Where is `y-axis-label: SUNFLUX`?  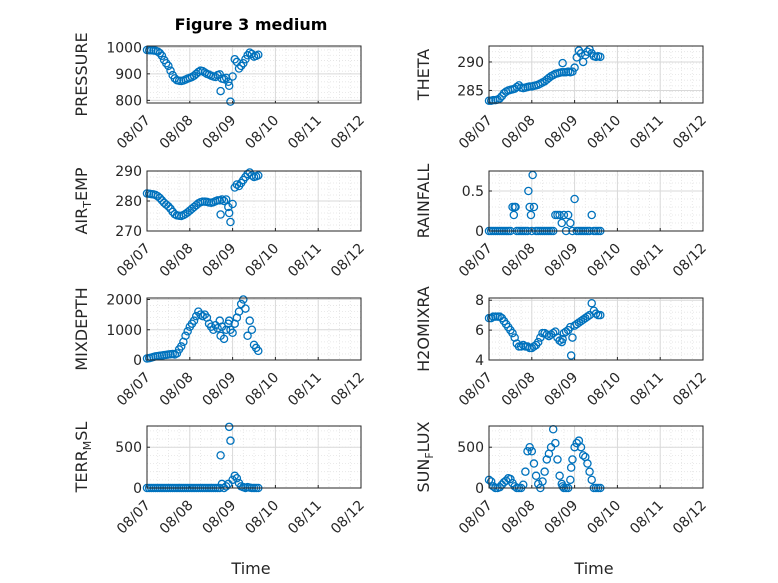 y-axis-label: SUNFLUX is located at coordinates (425, 456).